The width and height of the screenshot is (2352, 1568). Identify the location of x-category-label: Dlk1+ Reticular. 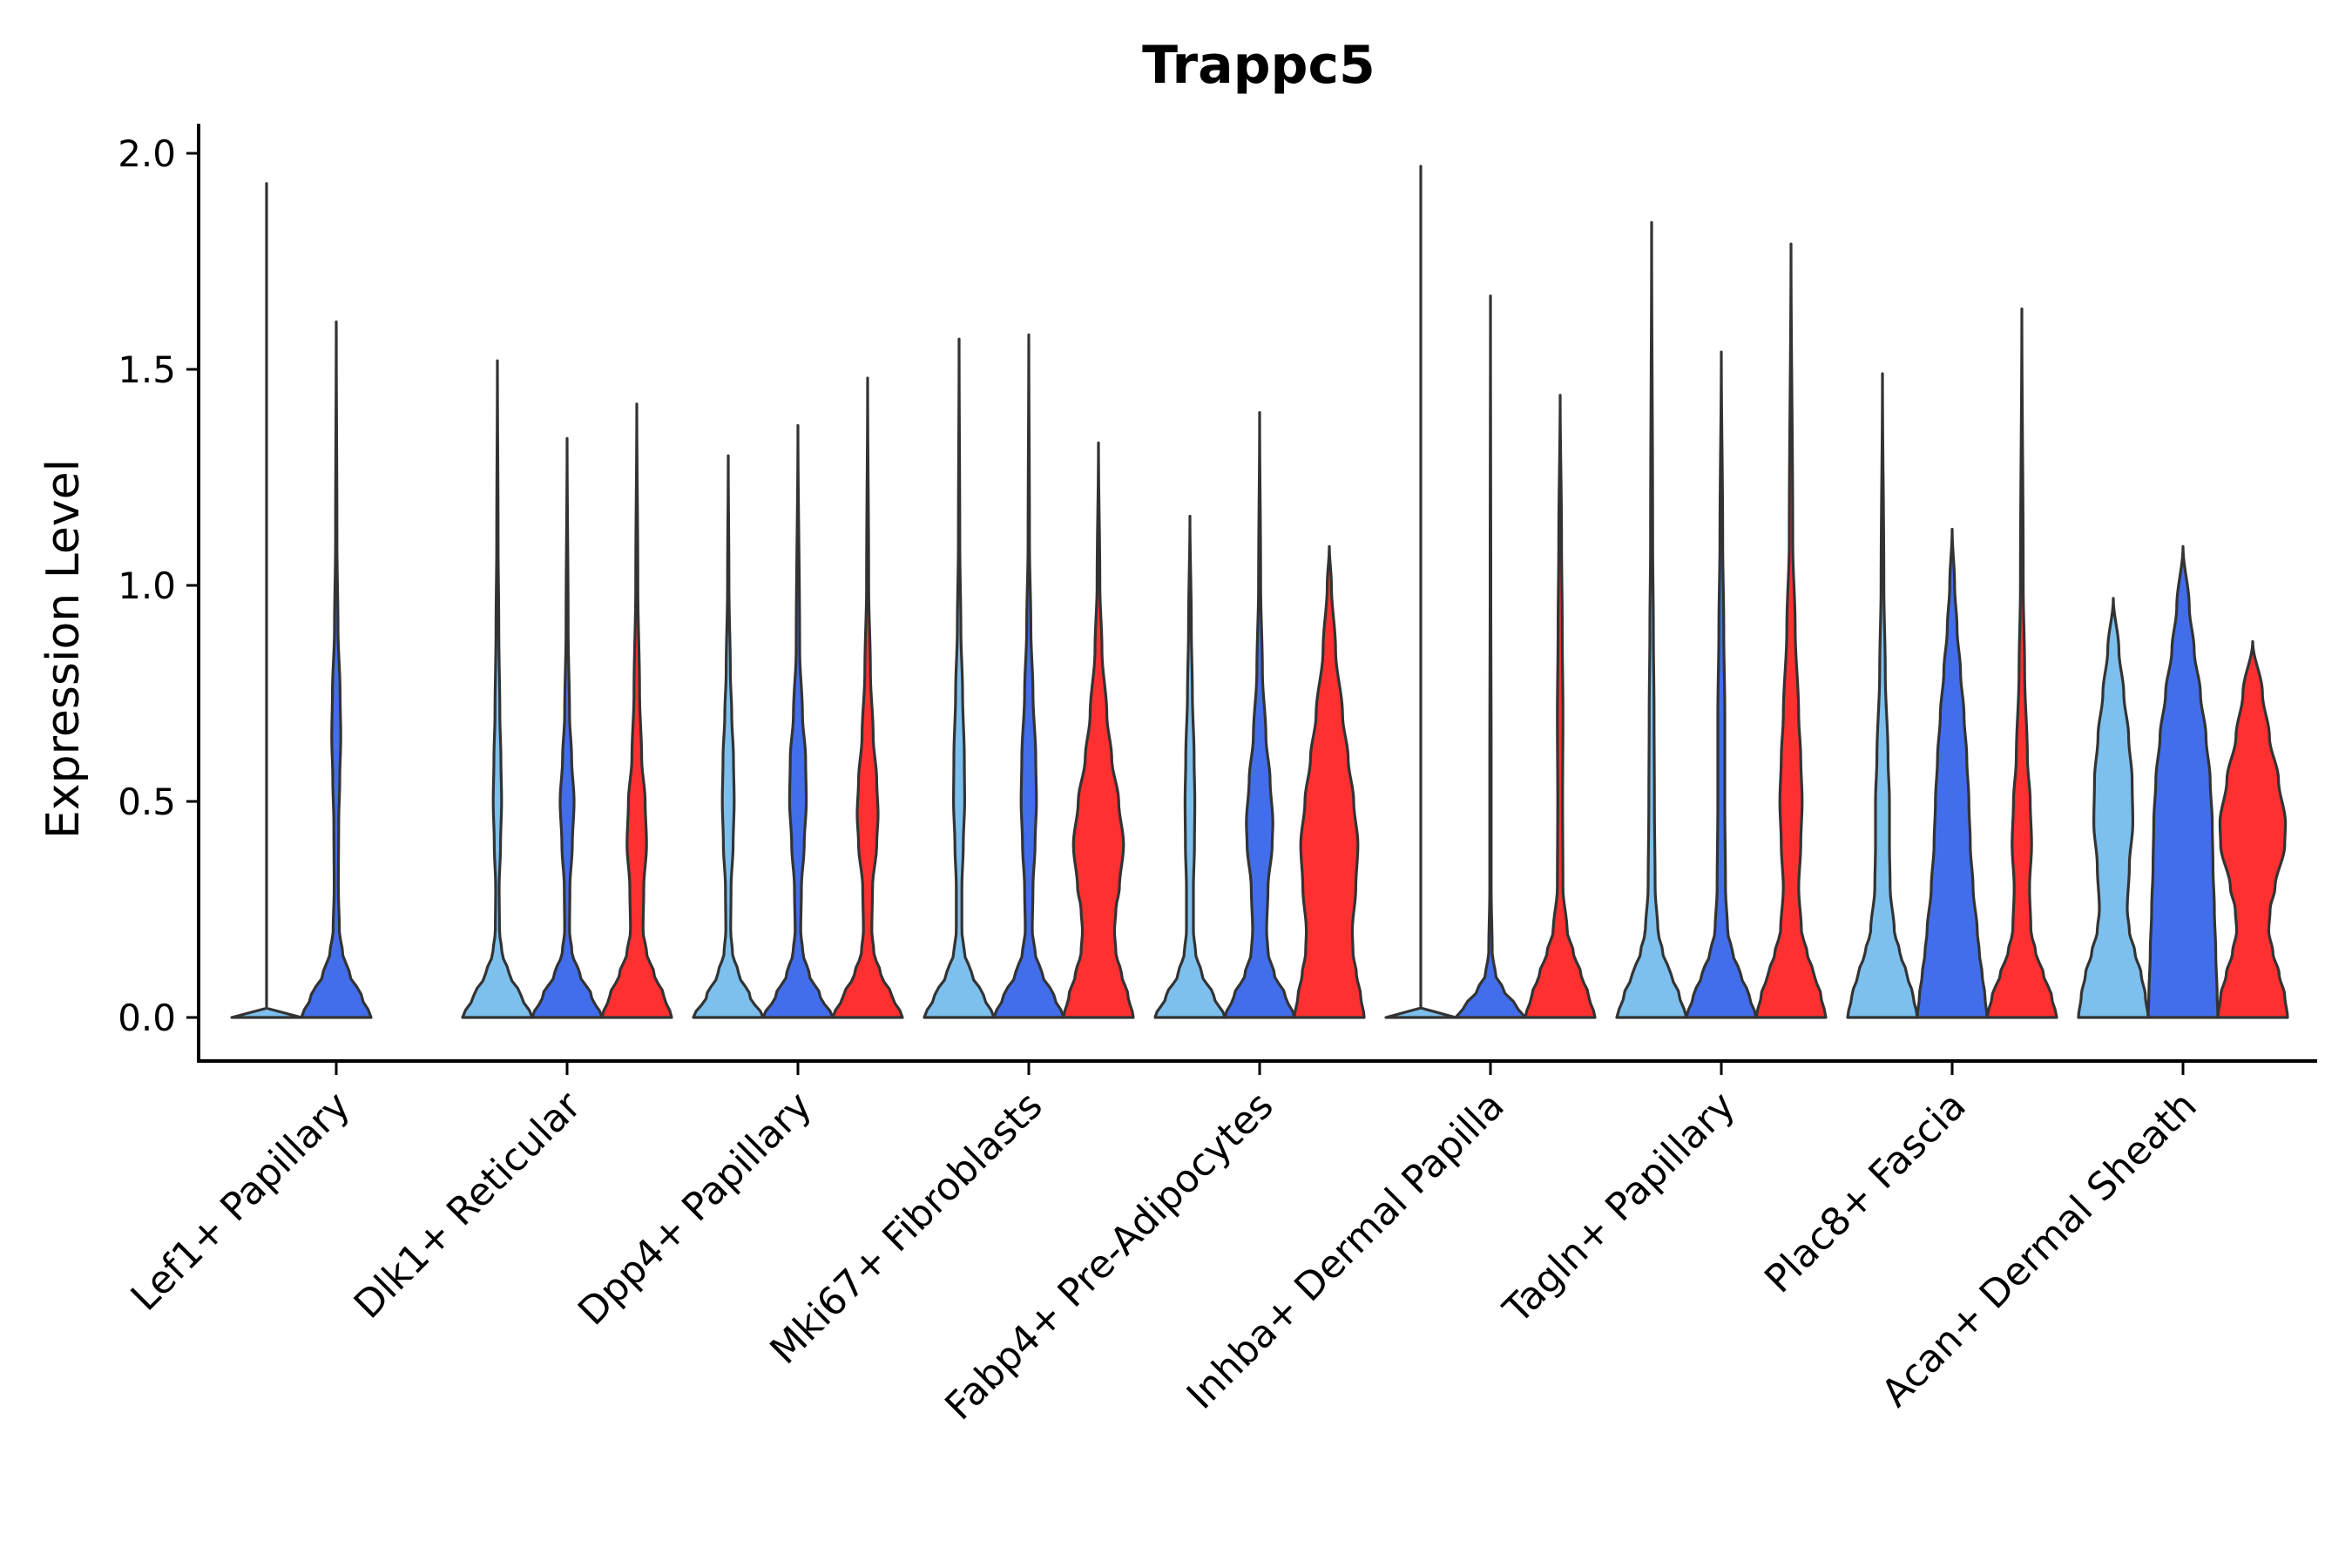
(469, 1205).